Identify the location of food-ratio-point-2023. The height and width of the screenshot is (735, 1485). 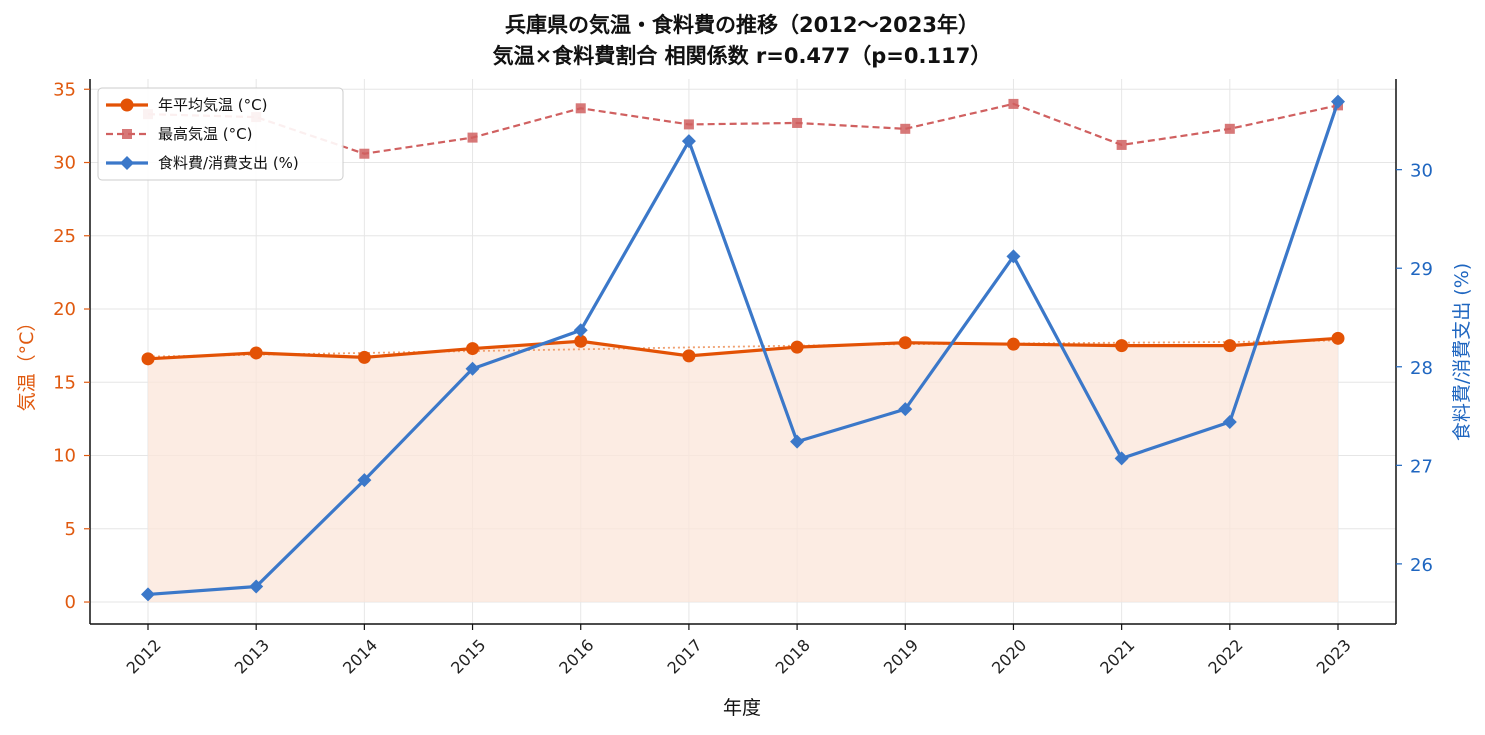
(1338, 101).